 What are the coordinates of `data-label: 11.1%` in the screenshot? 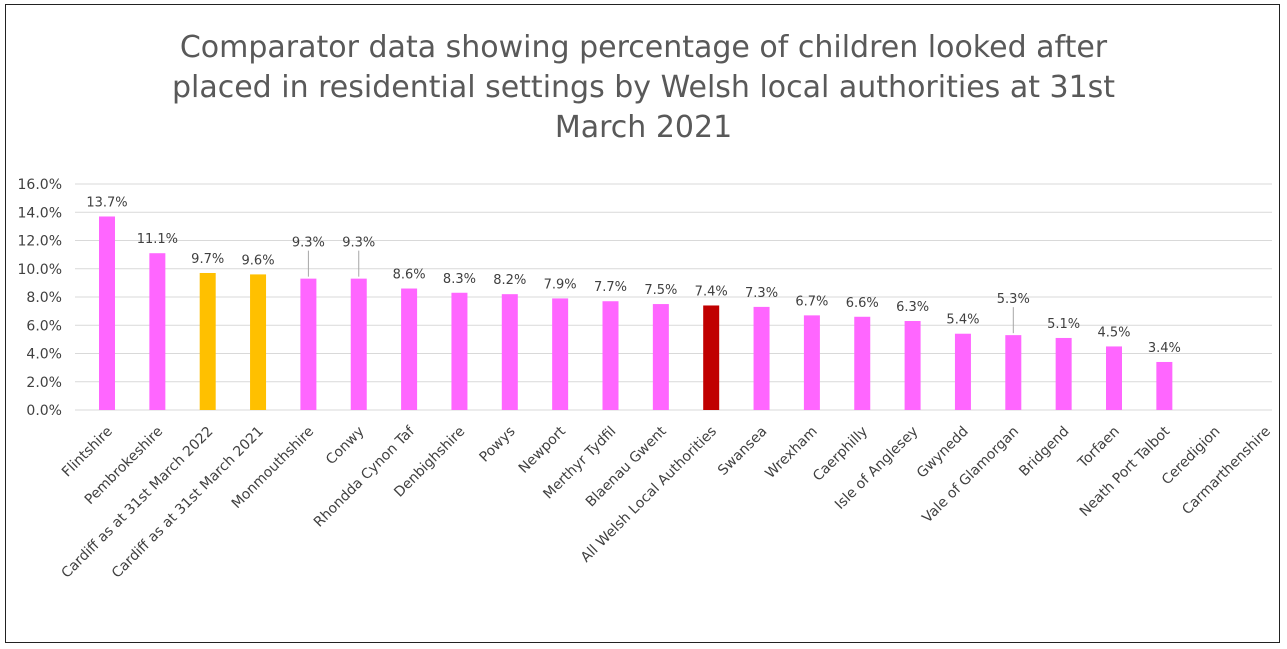 It's located at (157, 239).